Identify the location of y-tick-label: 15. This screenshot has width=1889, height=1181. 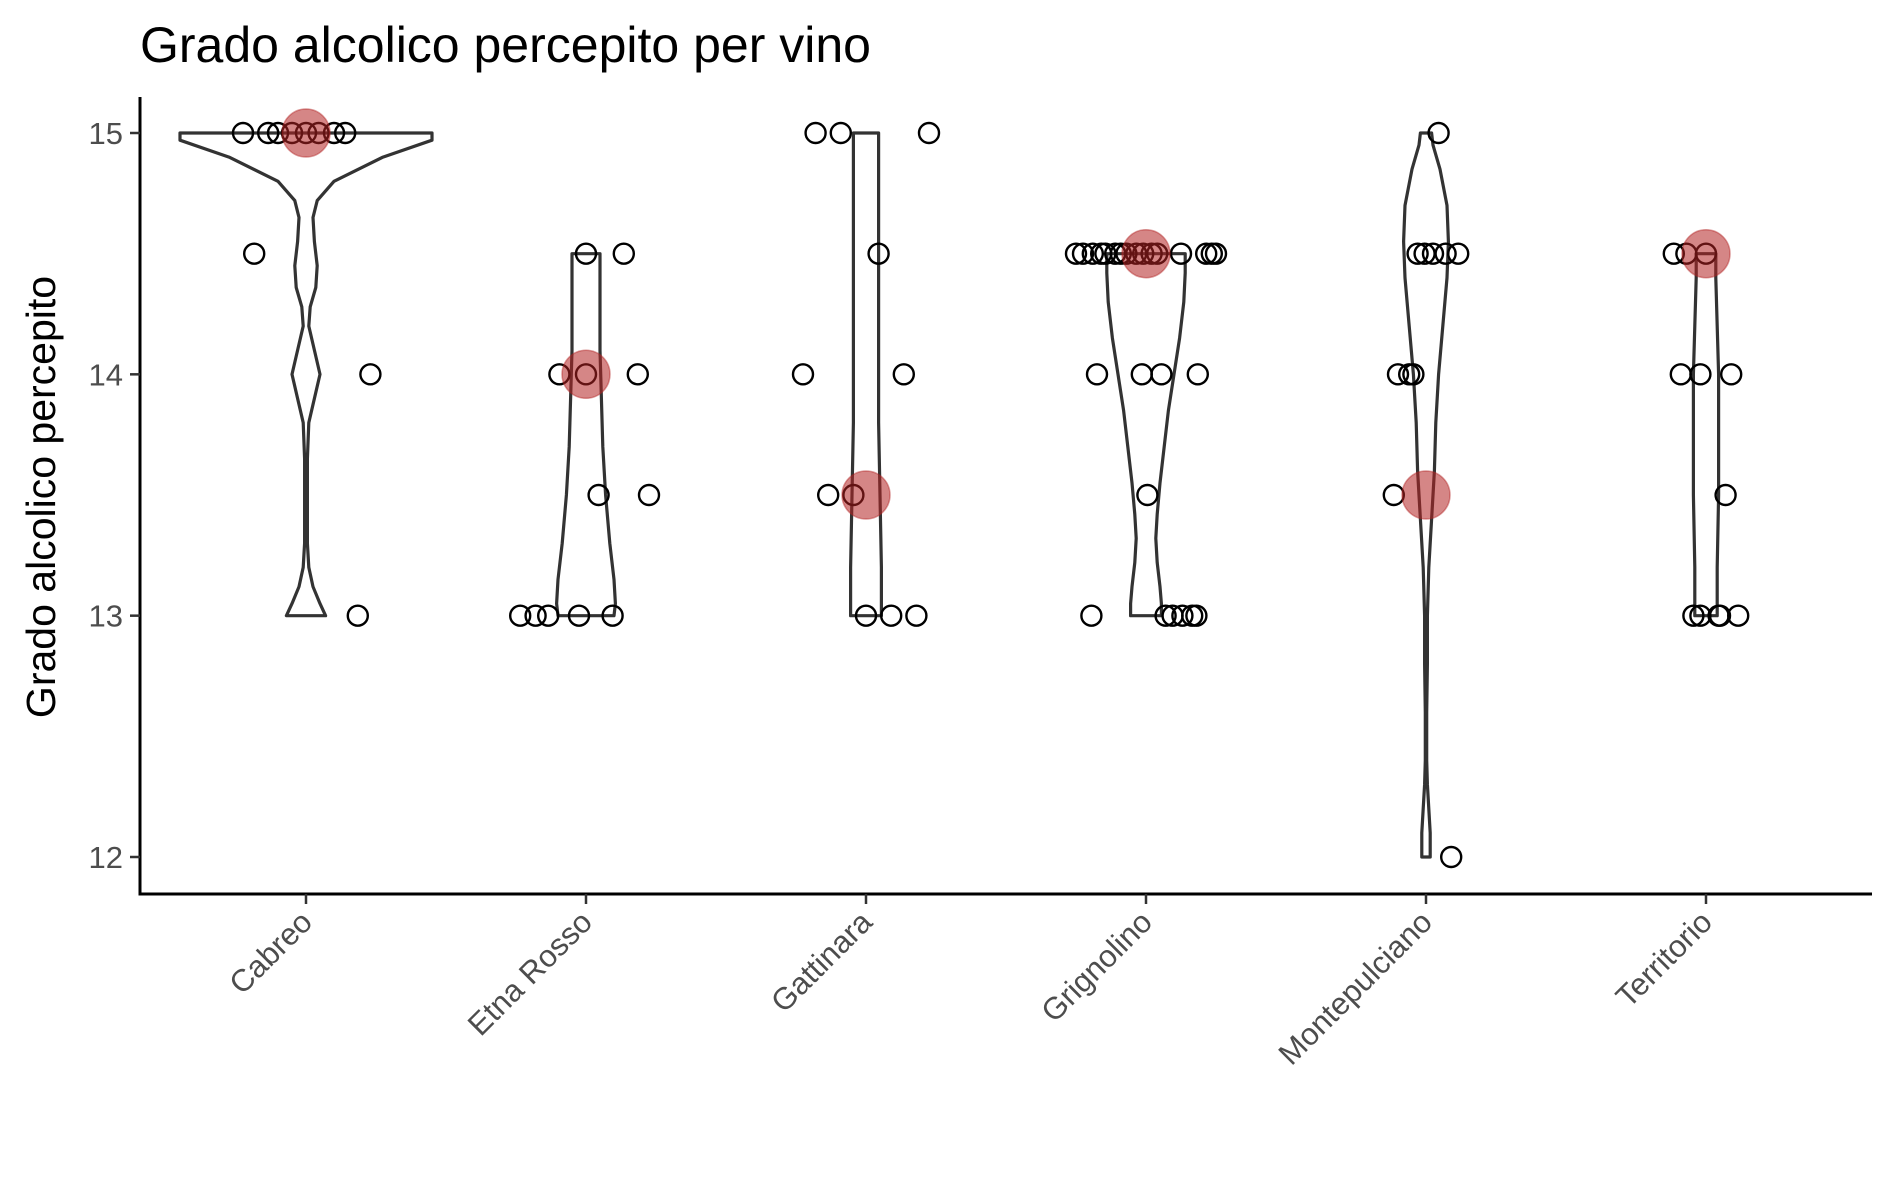
(106, 133).